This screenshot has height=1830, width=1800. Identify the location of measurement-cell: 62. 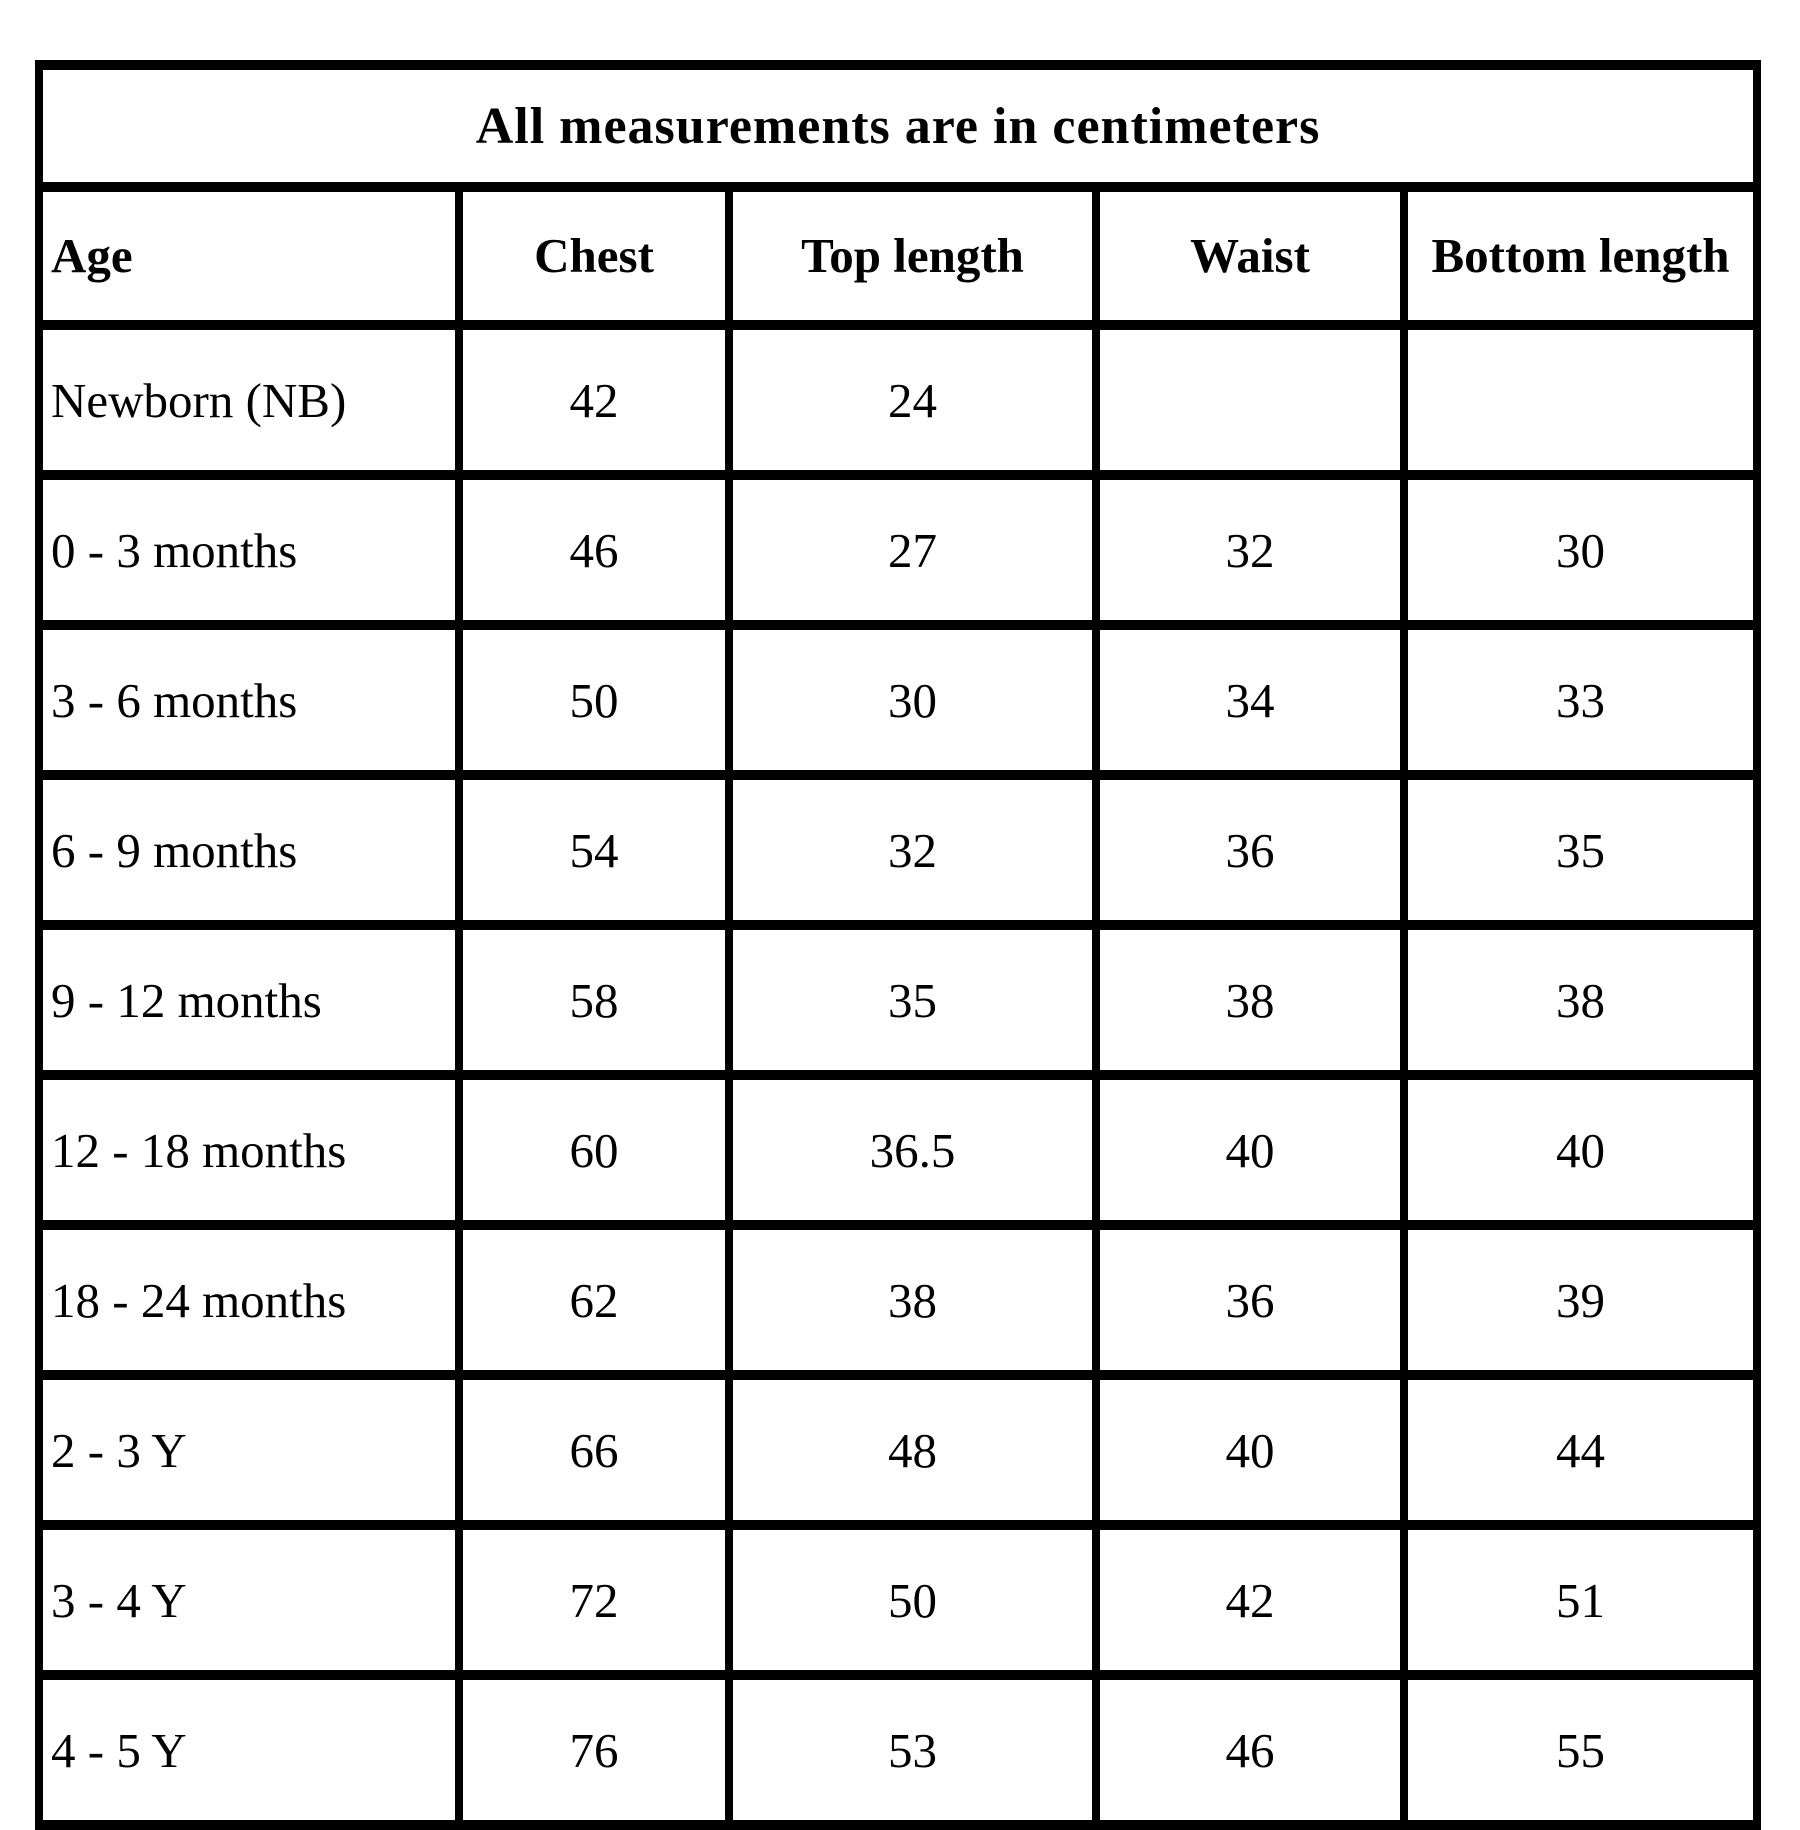
(594, 1300).